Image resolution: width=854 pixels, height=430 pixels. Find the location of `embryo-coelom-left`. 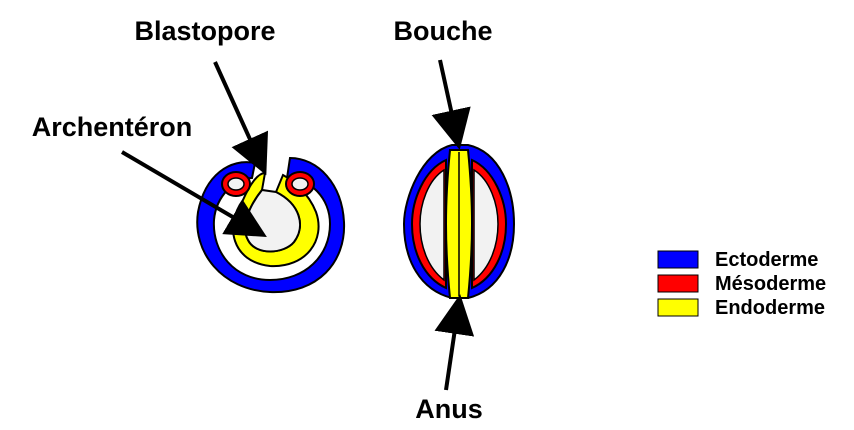

embryo-coelom-left is located at coordinates (432, 225).